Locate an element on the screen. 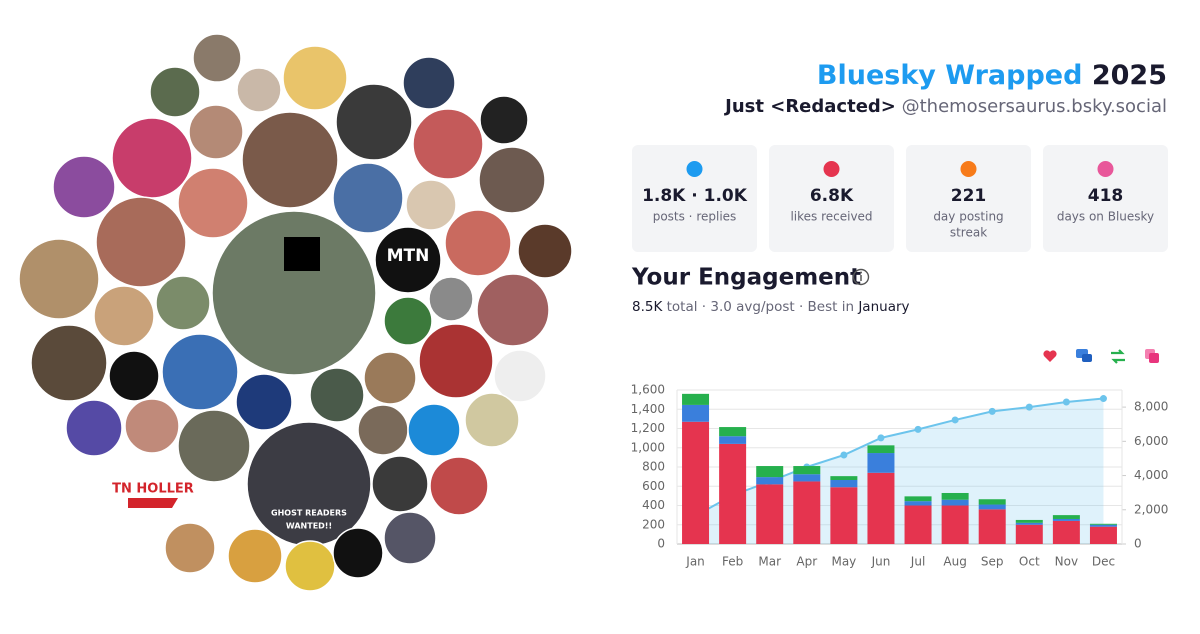 The height and width of the screenshot is (634, 1200). y-tick-label: 1,600 is located at coordinates (648, 390).